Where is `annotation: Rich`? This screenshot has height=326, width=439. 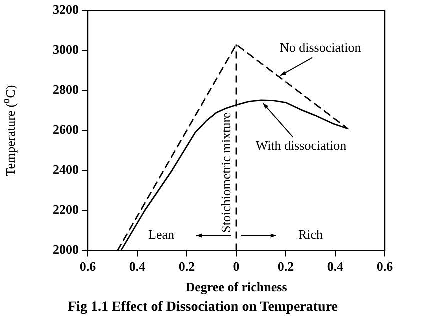 annotation: Rich is located at coordinates (311, 234).